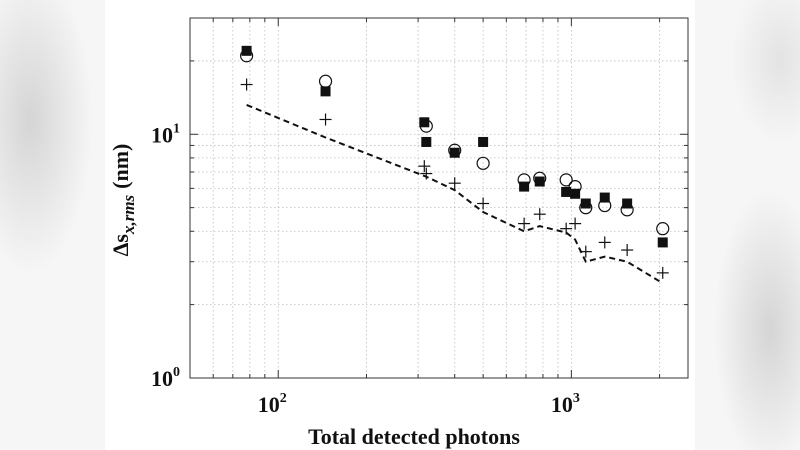  Describe the element at coordinates (120, 245) in the screenshot. I see `y-axis-title-main: Δs` at that location.